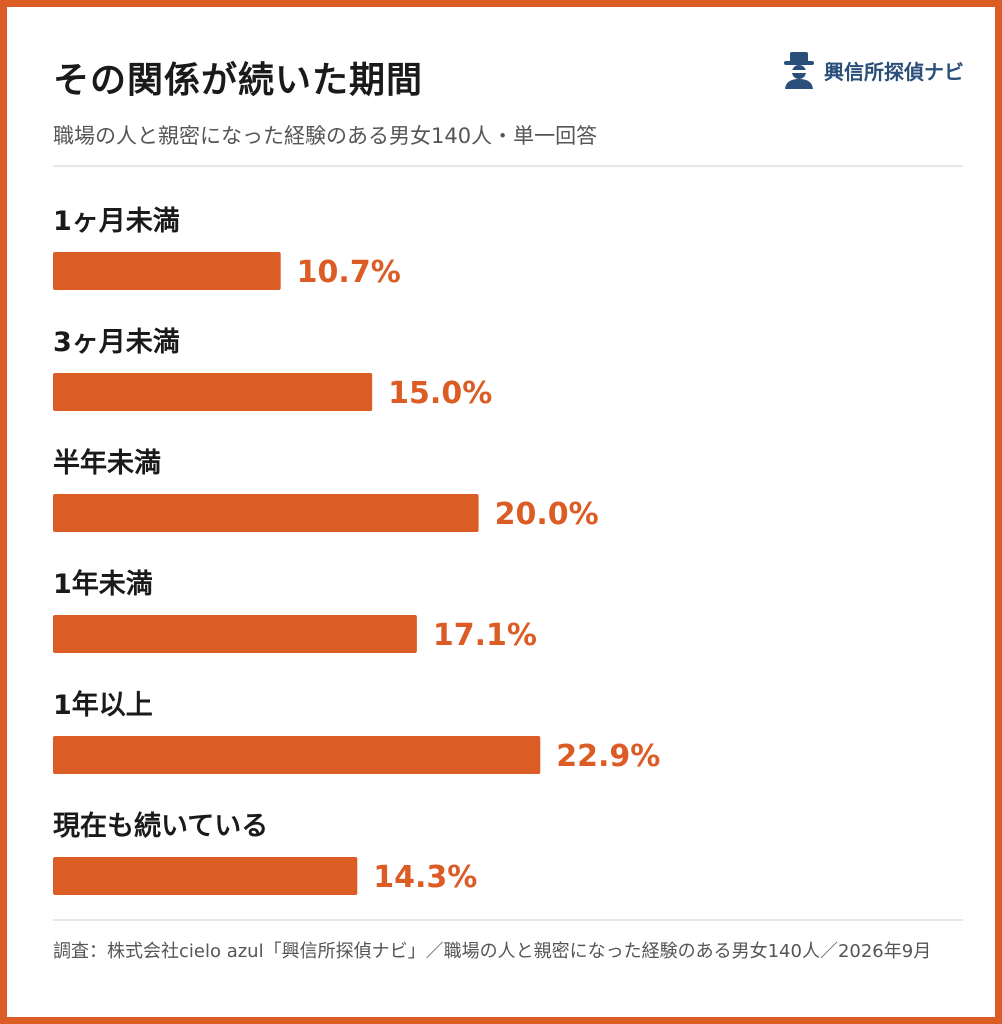 The image size is (1002, 1024). What do you see at coordinates (608, 756) in the screenshot?
I see `value-label: 22.9%` at bounding box center [608, 756].